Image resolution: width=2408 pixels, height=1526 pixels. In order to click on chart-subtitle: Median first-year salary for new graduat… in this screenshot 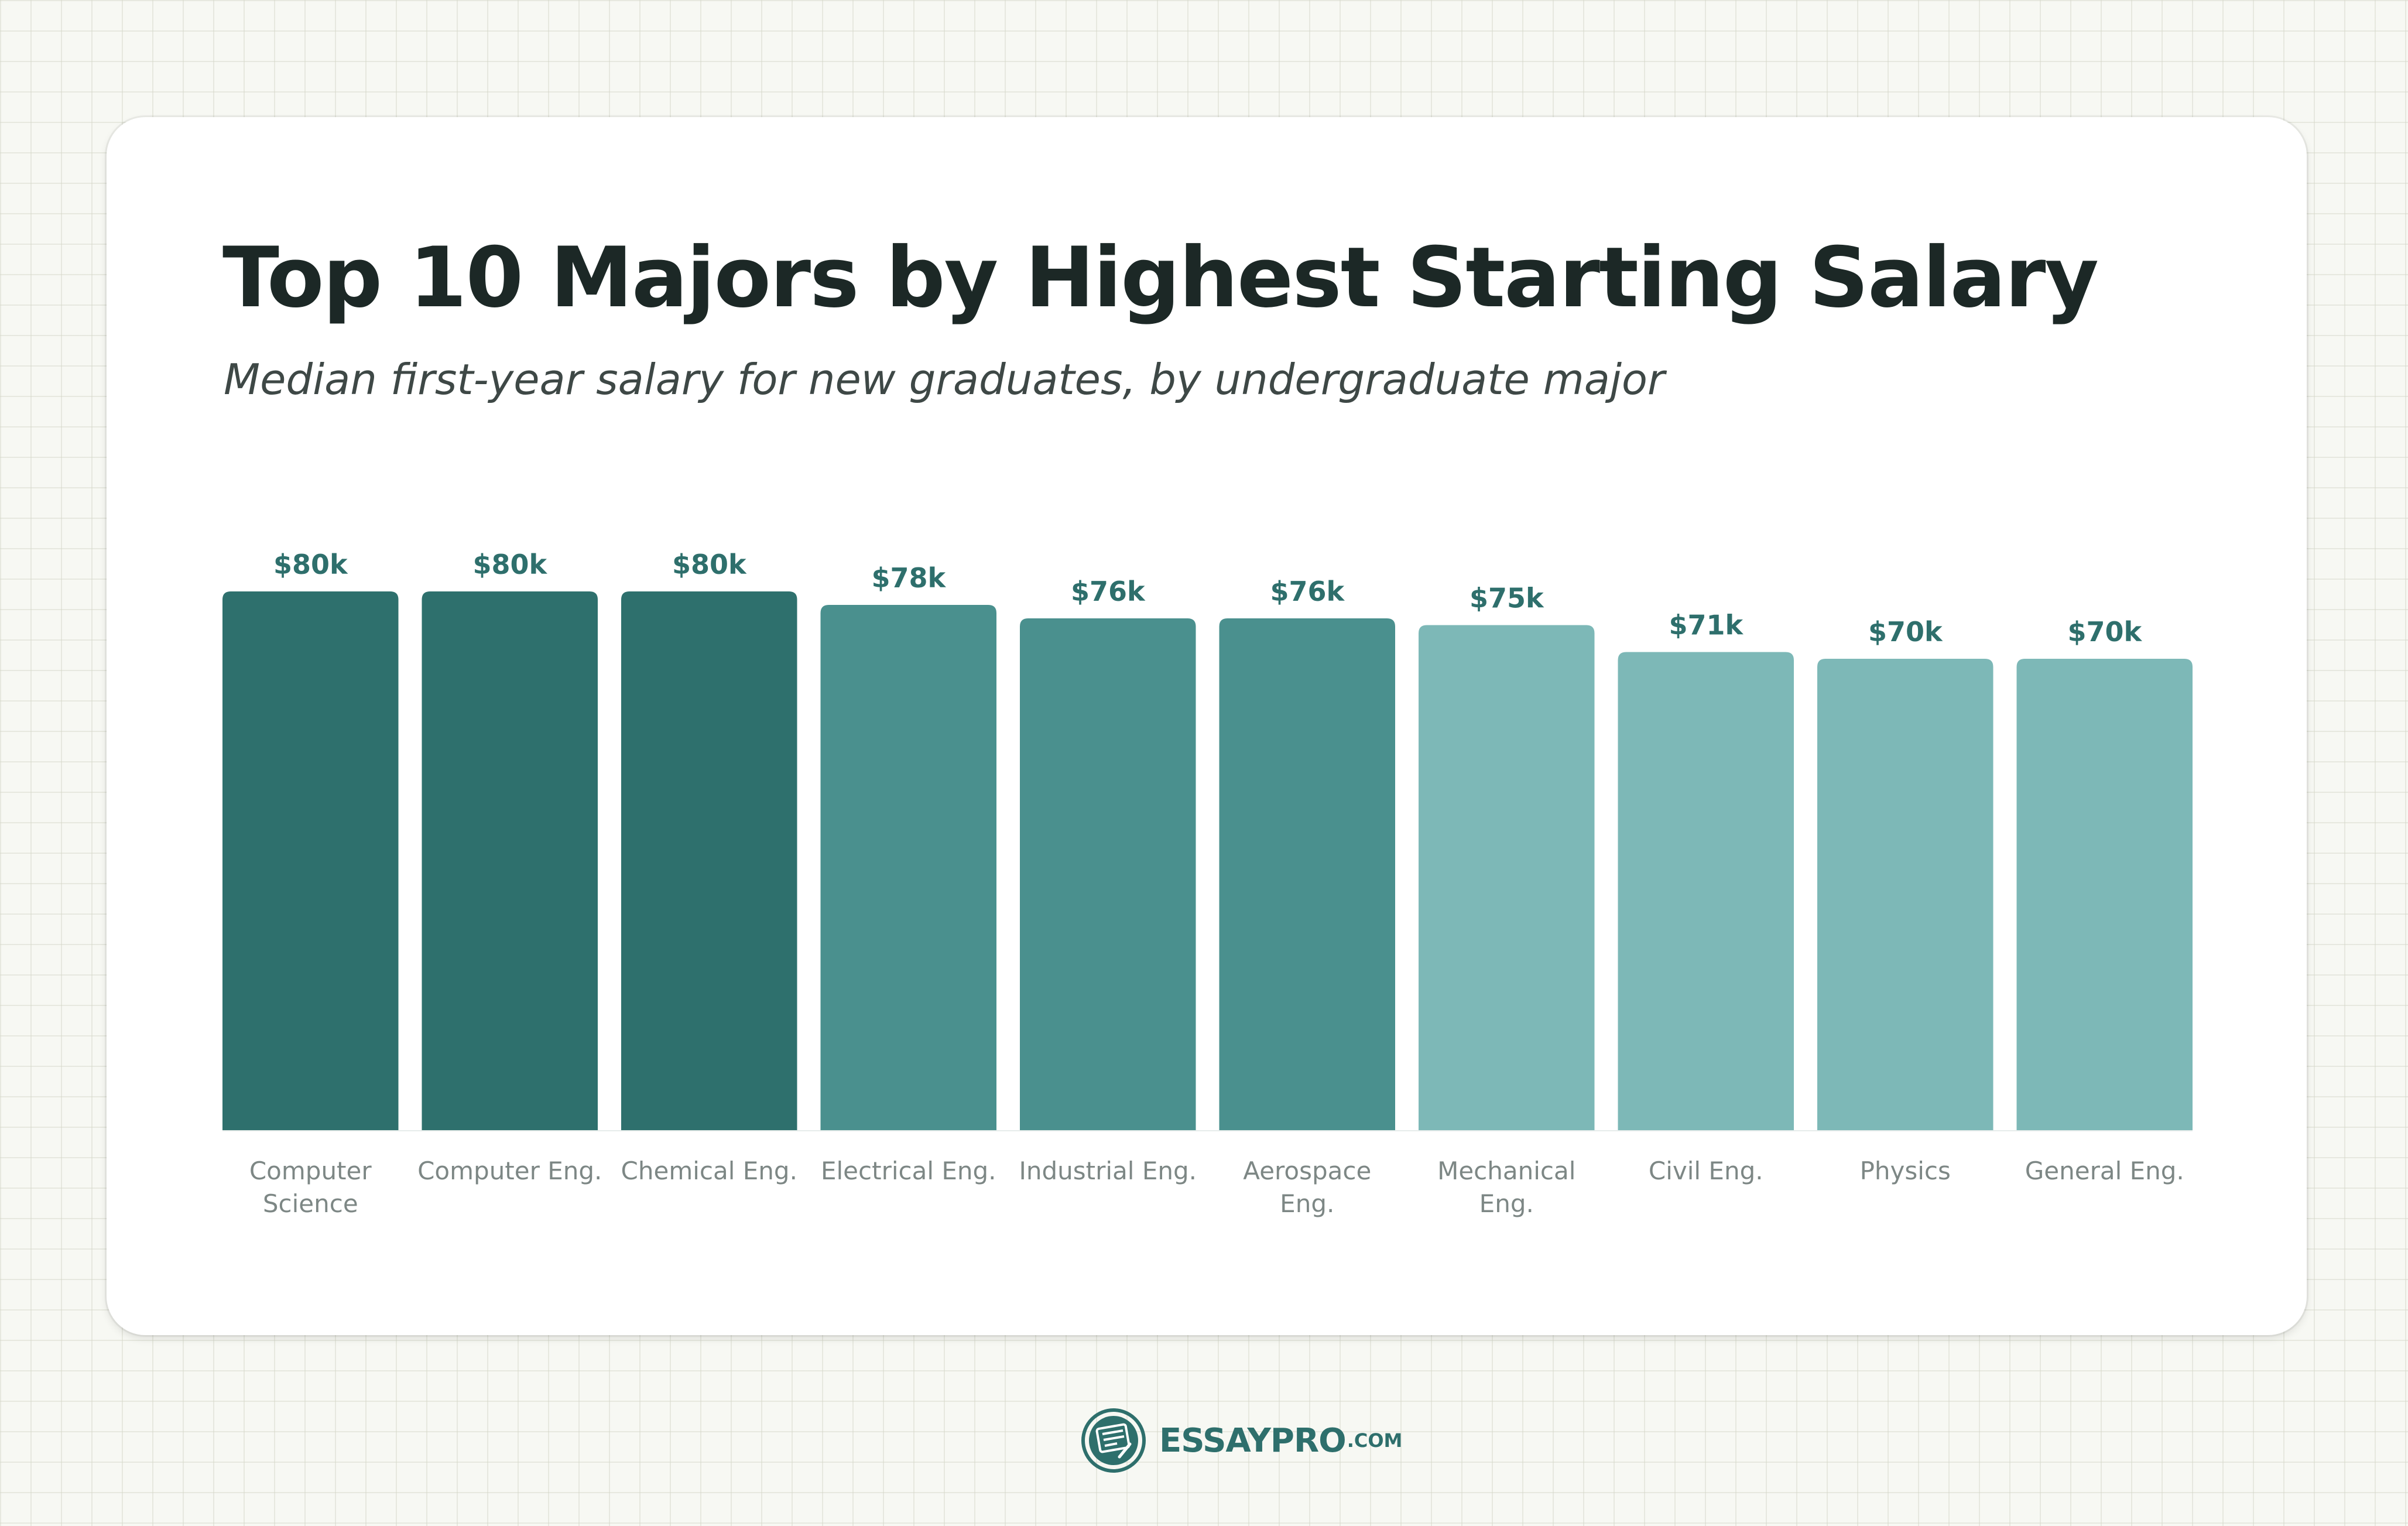, I will do `click(945, 379)`.